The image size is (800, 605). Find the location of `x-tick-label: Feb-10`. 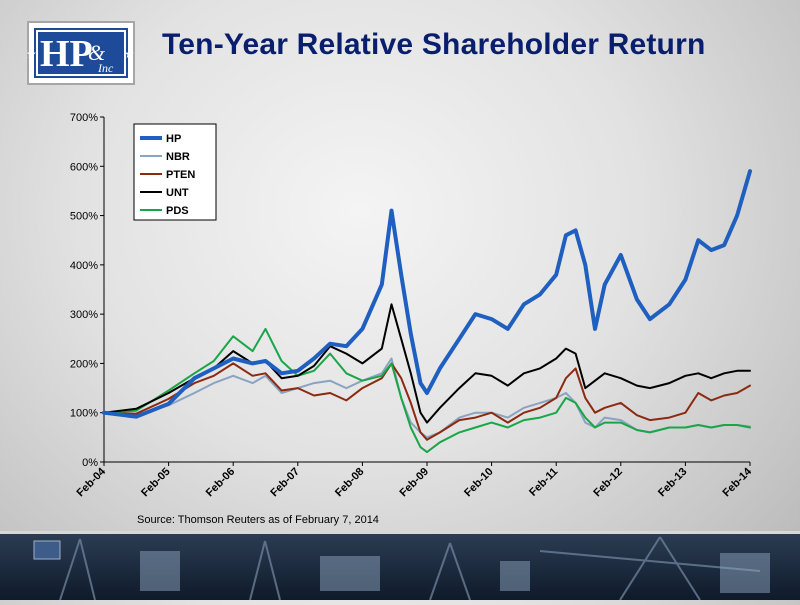

x-tick-label: Feb-10 is located at coordinates (479, 483).